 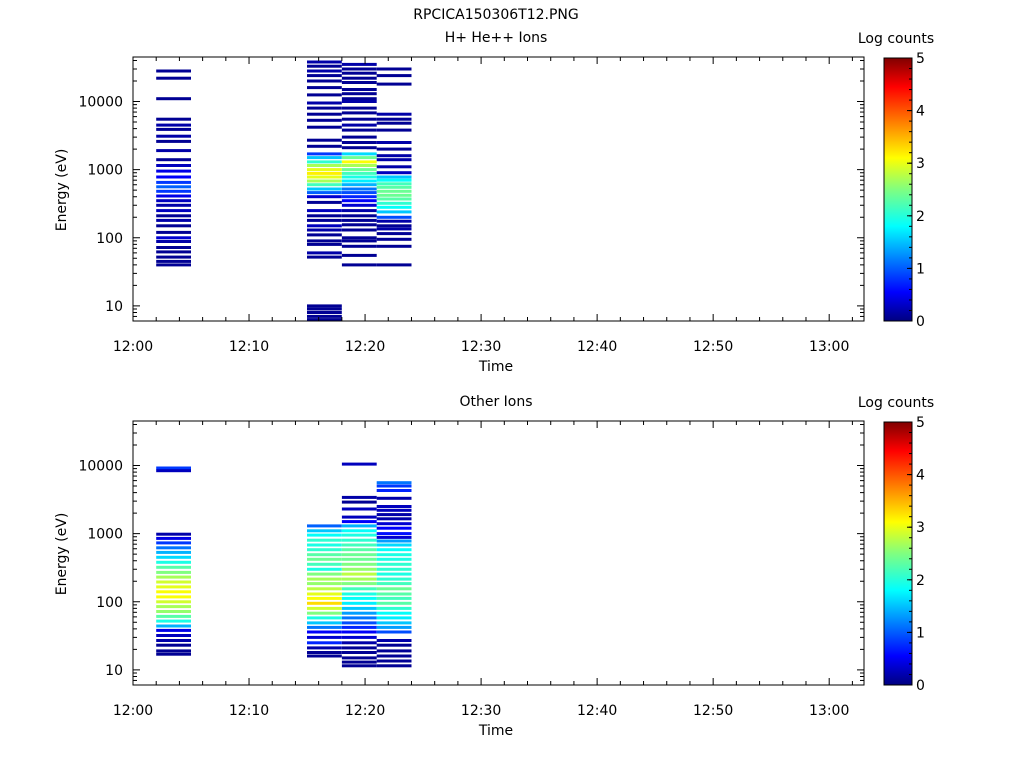 I want to click on heatmap-cells, so click(x=284, y=190).